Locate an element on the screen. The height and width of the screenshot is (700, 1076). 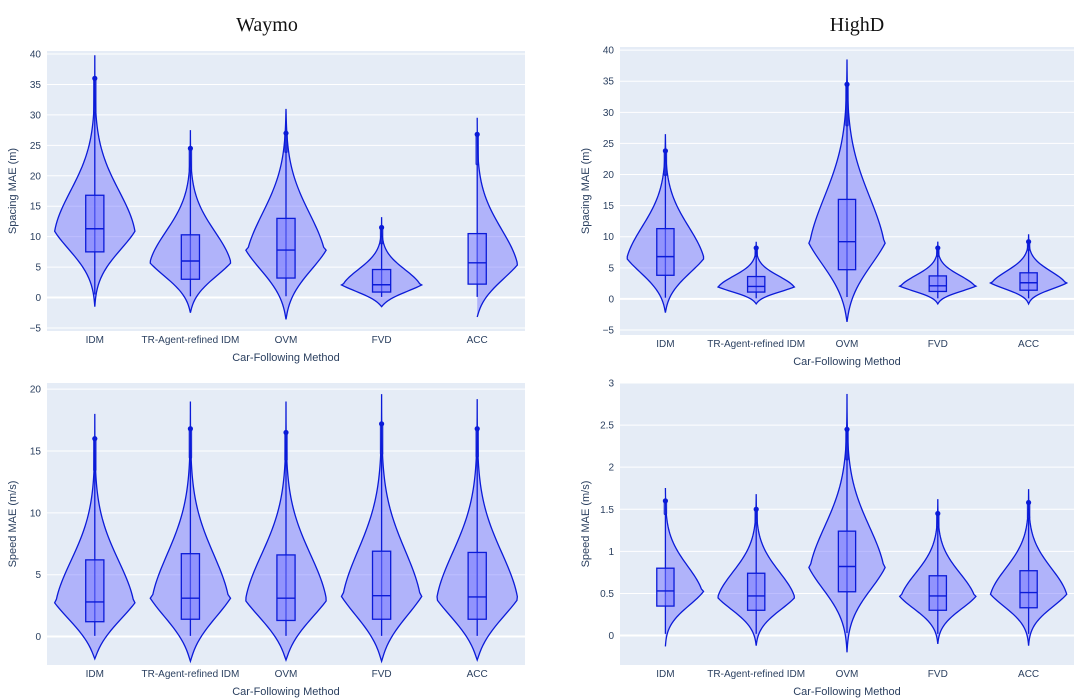
title-waymo: Waymo is located at coordinates (267, 25).